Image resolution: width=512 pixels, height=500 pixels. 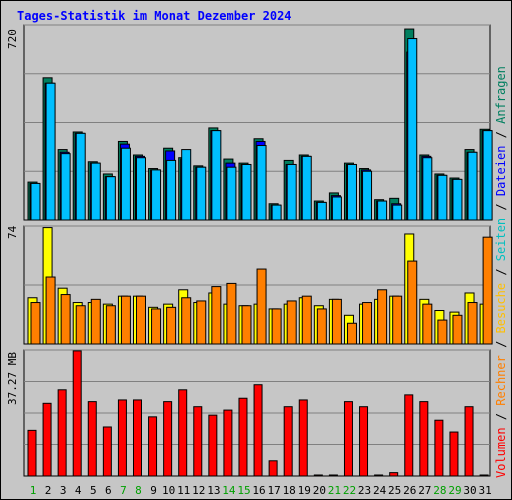 I want to click on x-tick-label: 14, so click(x=229, y=490).